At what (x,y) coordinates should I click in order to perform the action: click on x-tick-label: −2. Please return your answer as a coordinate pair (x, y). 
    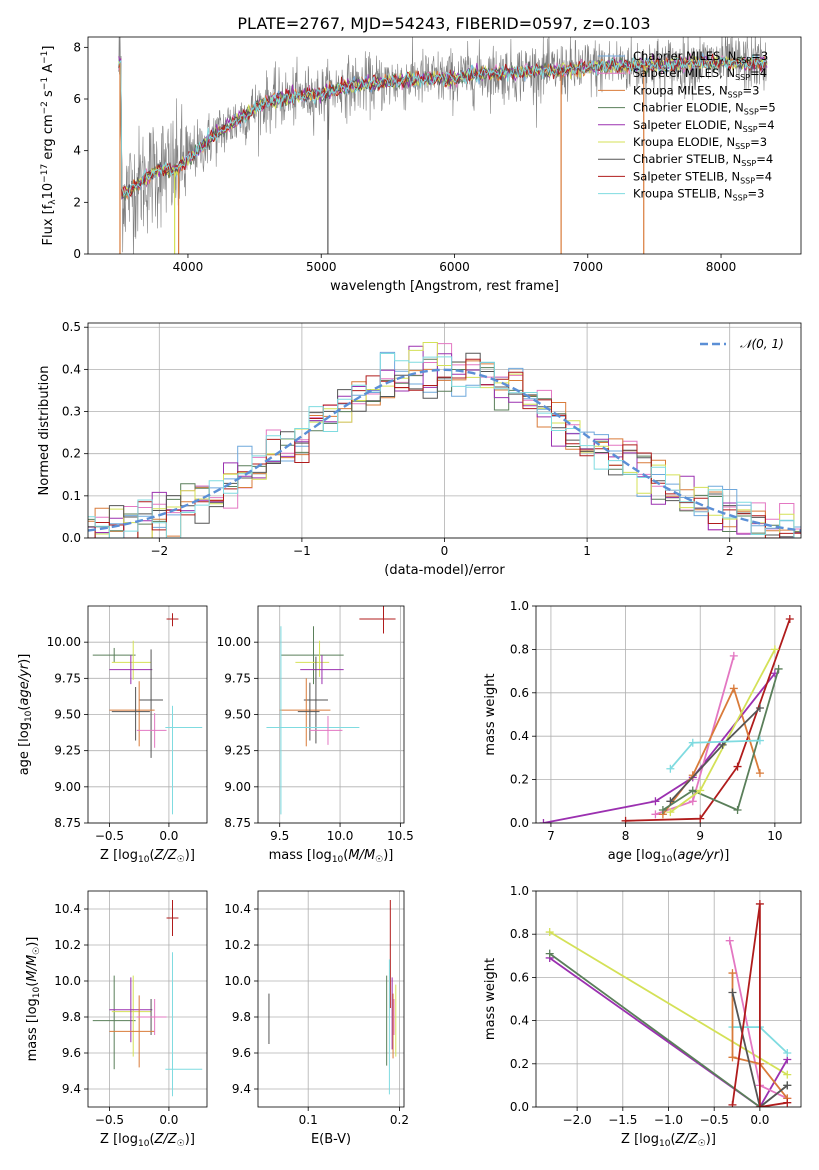
    Looking at the image, I should click on (159, 551).